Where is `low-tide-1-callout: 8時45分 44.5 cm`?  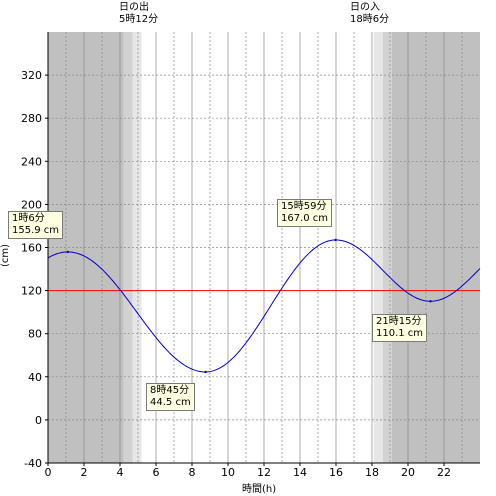 low-tide-1-callout: 8時45分 44.5 cm is located at coordinates (170, 397).